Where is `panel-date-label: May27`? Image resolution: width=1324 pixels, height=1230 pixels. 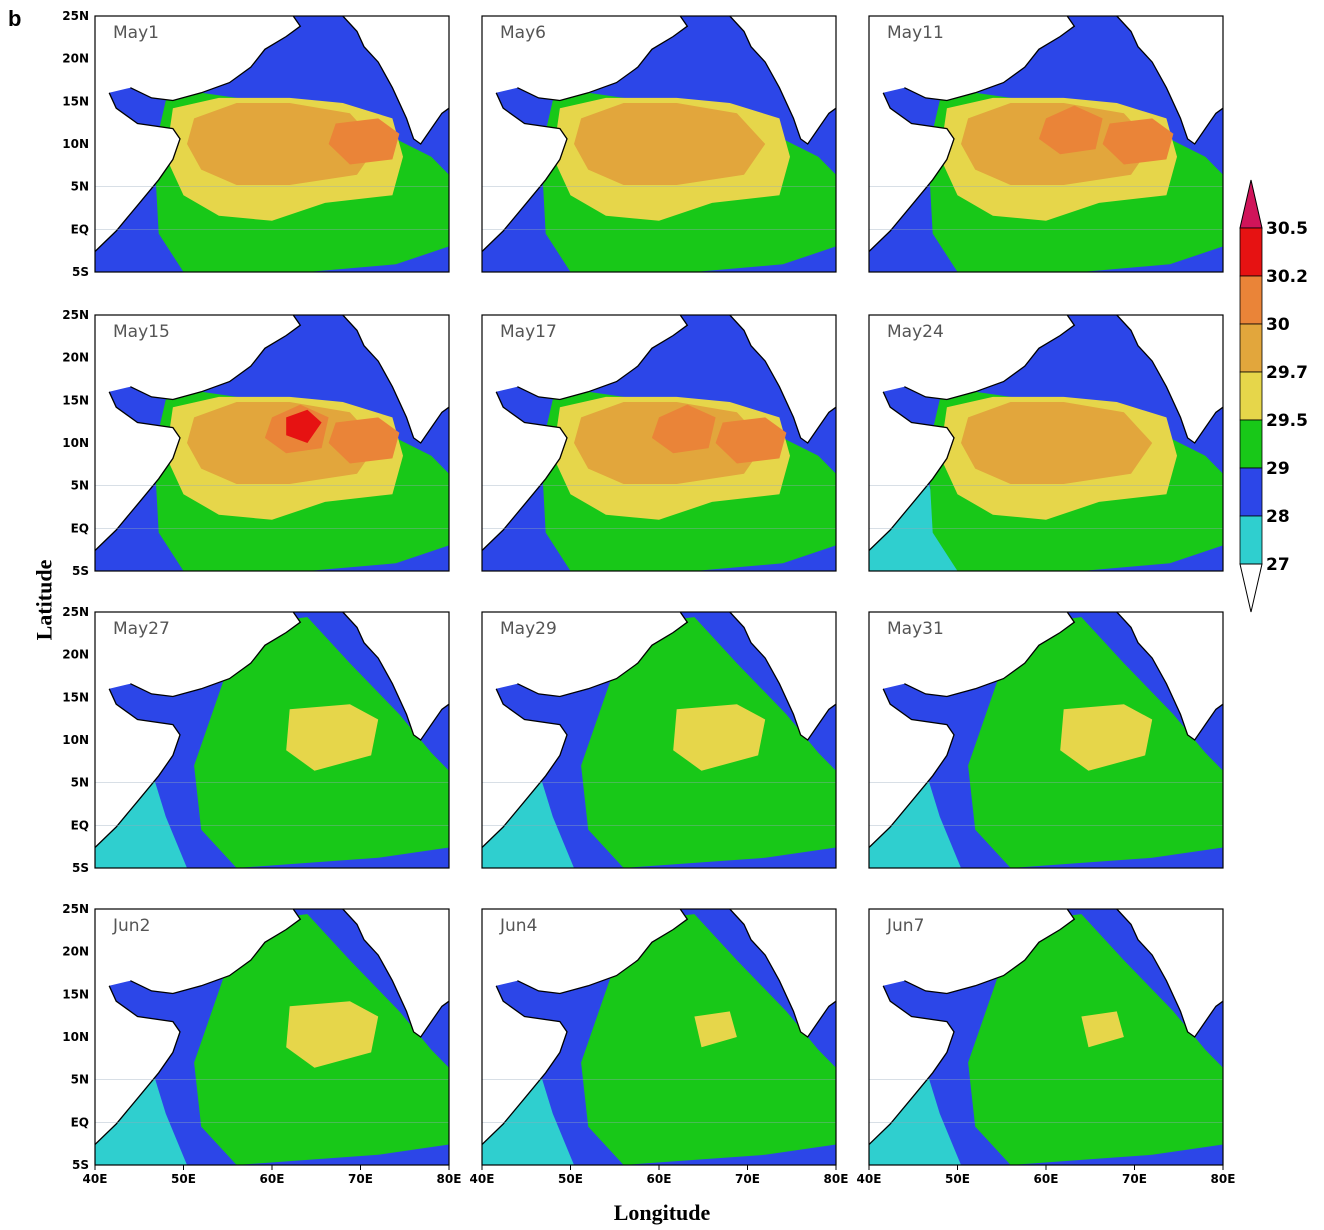 panel-date-label: May27 is located at coordinates (141, 629).